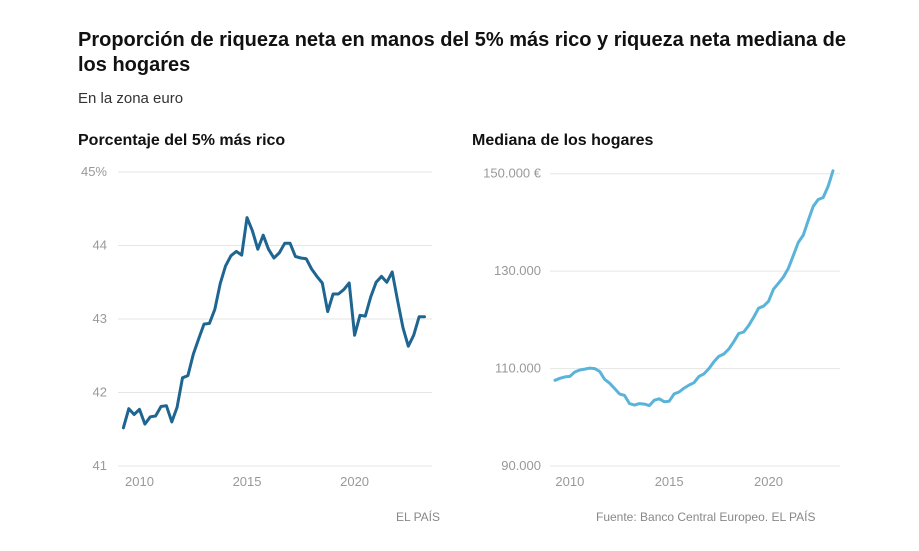  What do you see at coordinates (694, 288) in the screenshot?
I see `right-series-line` at bounding box center [694, 288].